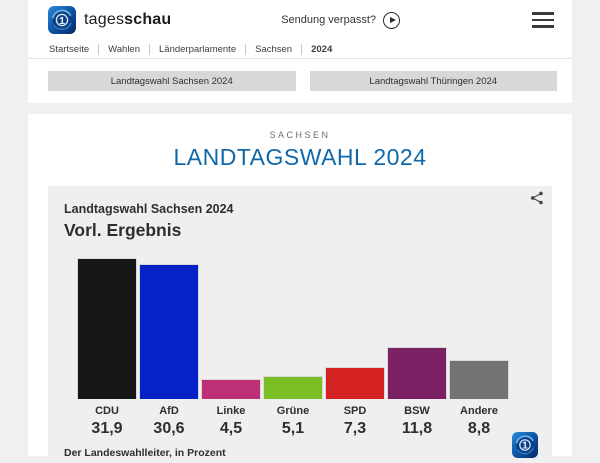 The height and width of the screenshot is (463, 600). I want to click on play-circle-icon, so click(391, 20).